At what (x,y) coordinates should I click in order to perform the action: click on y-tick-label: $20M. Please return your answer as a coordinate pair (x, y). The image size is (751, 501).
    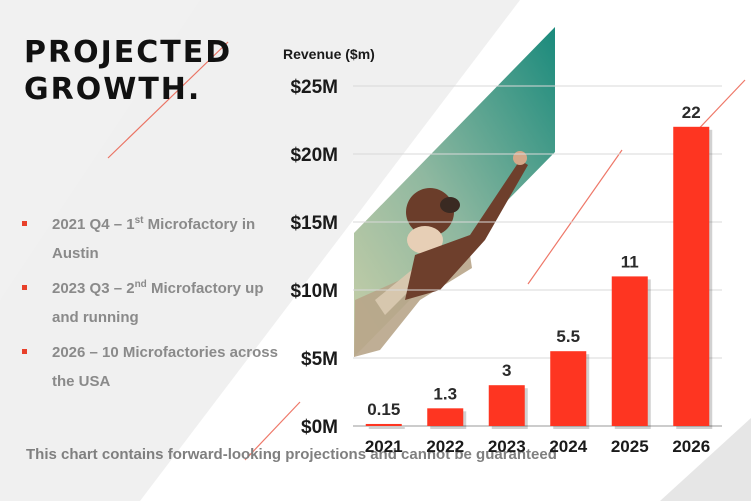
    Looking at the image, I should click on (314, 155).